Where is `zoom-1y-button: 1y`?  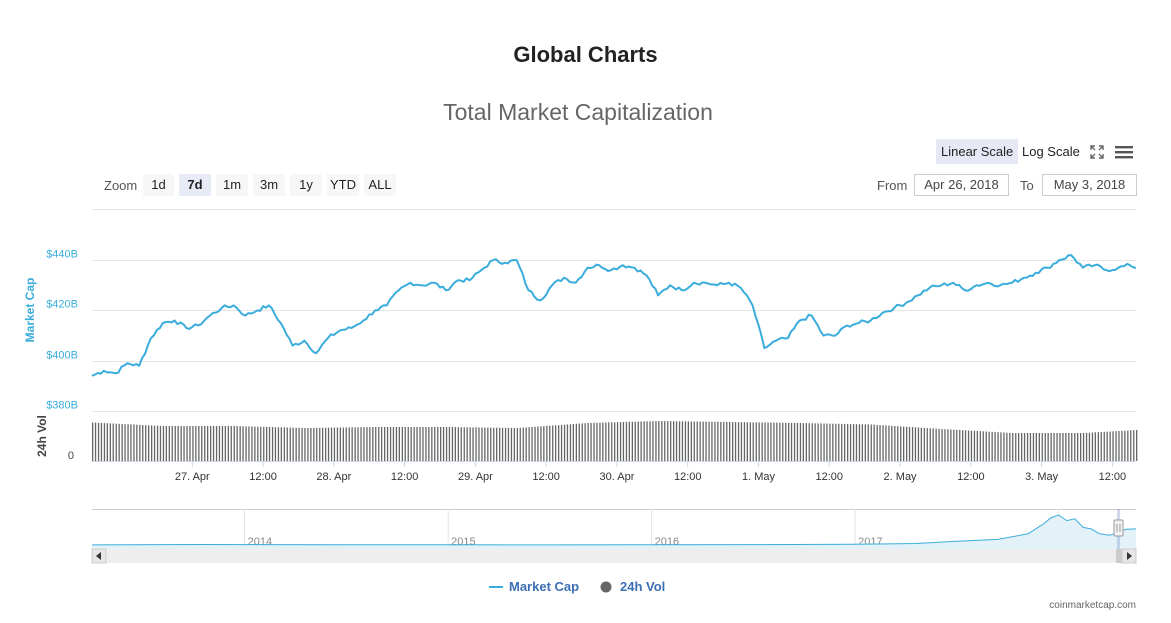 zoom-1y-button: 1y is located at coordinates (306, 185).